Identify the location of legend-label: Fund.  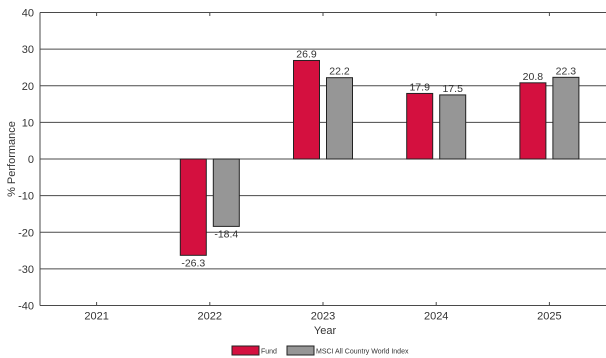
(269, 352).